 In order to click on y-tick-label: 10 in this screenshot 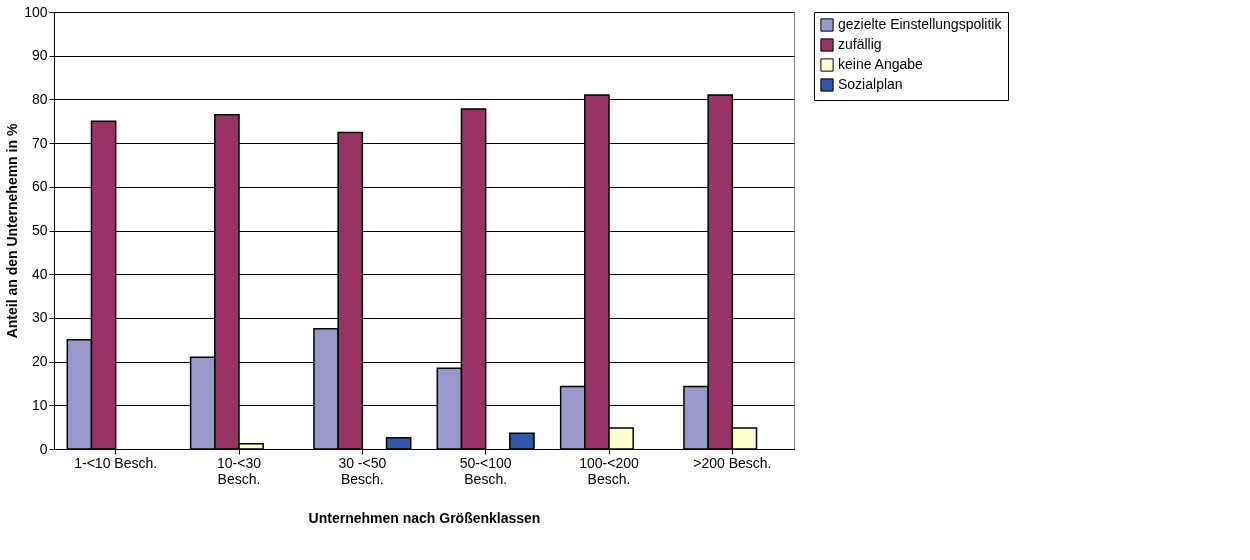, I will do `click(39, 404)`.